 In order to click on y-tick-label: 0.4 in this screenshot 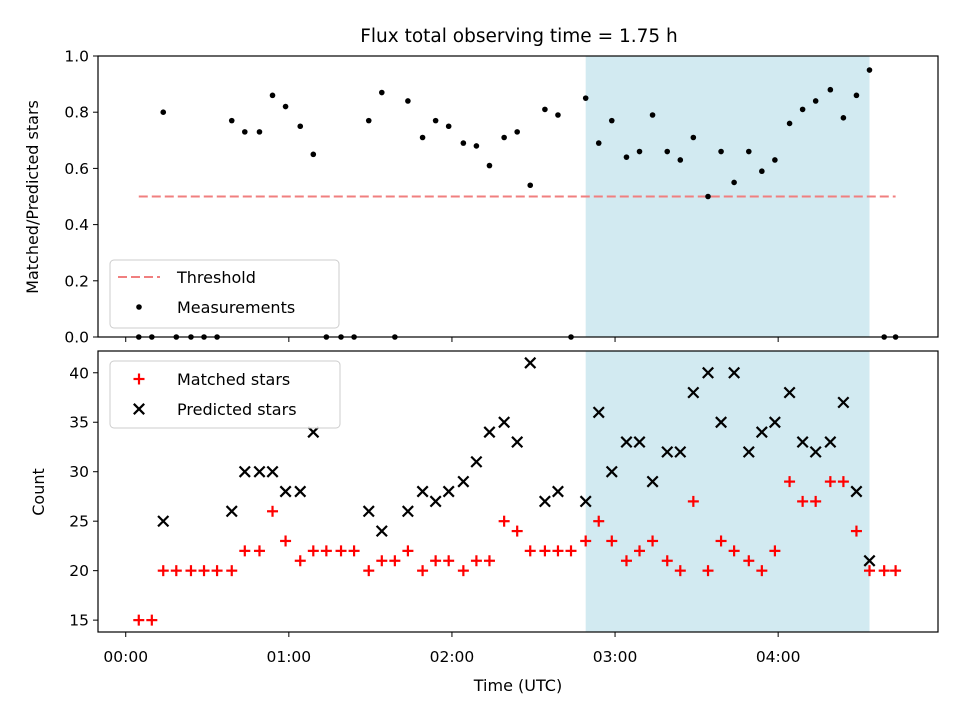, I will do `click(76, 225)`.